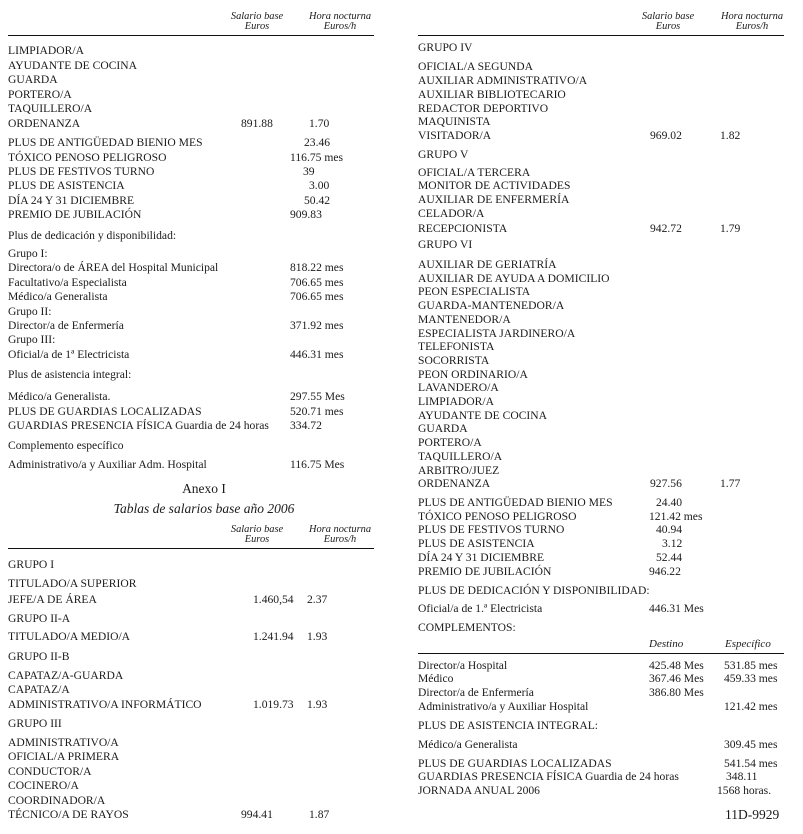 Image resolution: width=803 pixels, height=834 pixels. What do you see at coordinates (317, 325) in the screenshot?
I see `row-value-2: 371.92 mes` at bounding box center [317, 325].